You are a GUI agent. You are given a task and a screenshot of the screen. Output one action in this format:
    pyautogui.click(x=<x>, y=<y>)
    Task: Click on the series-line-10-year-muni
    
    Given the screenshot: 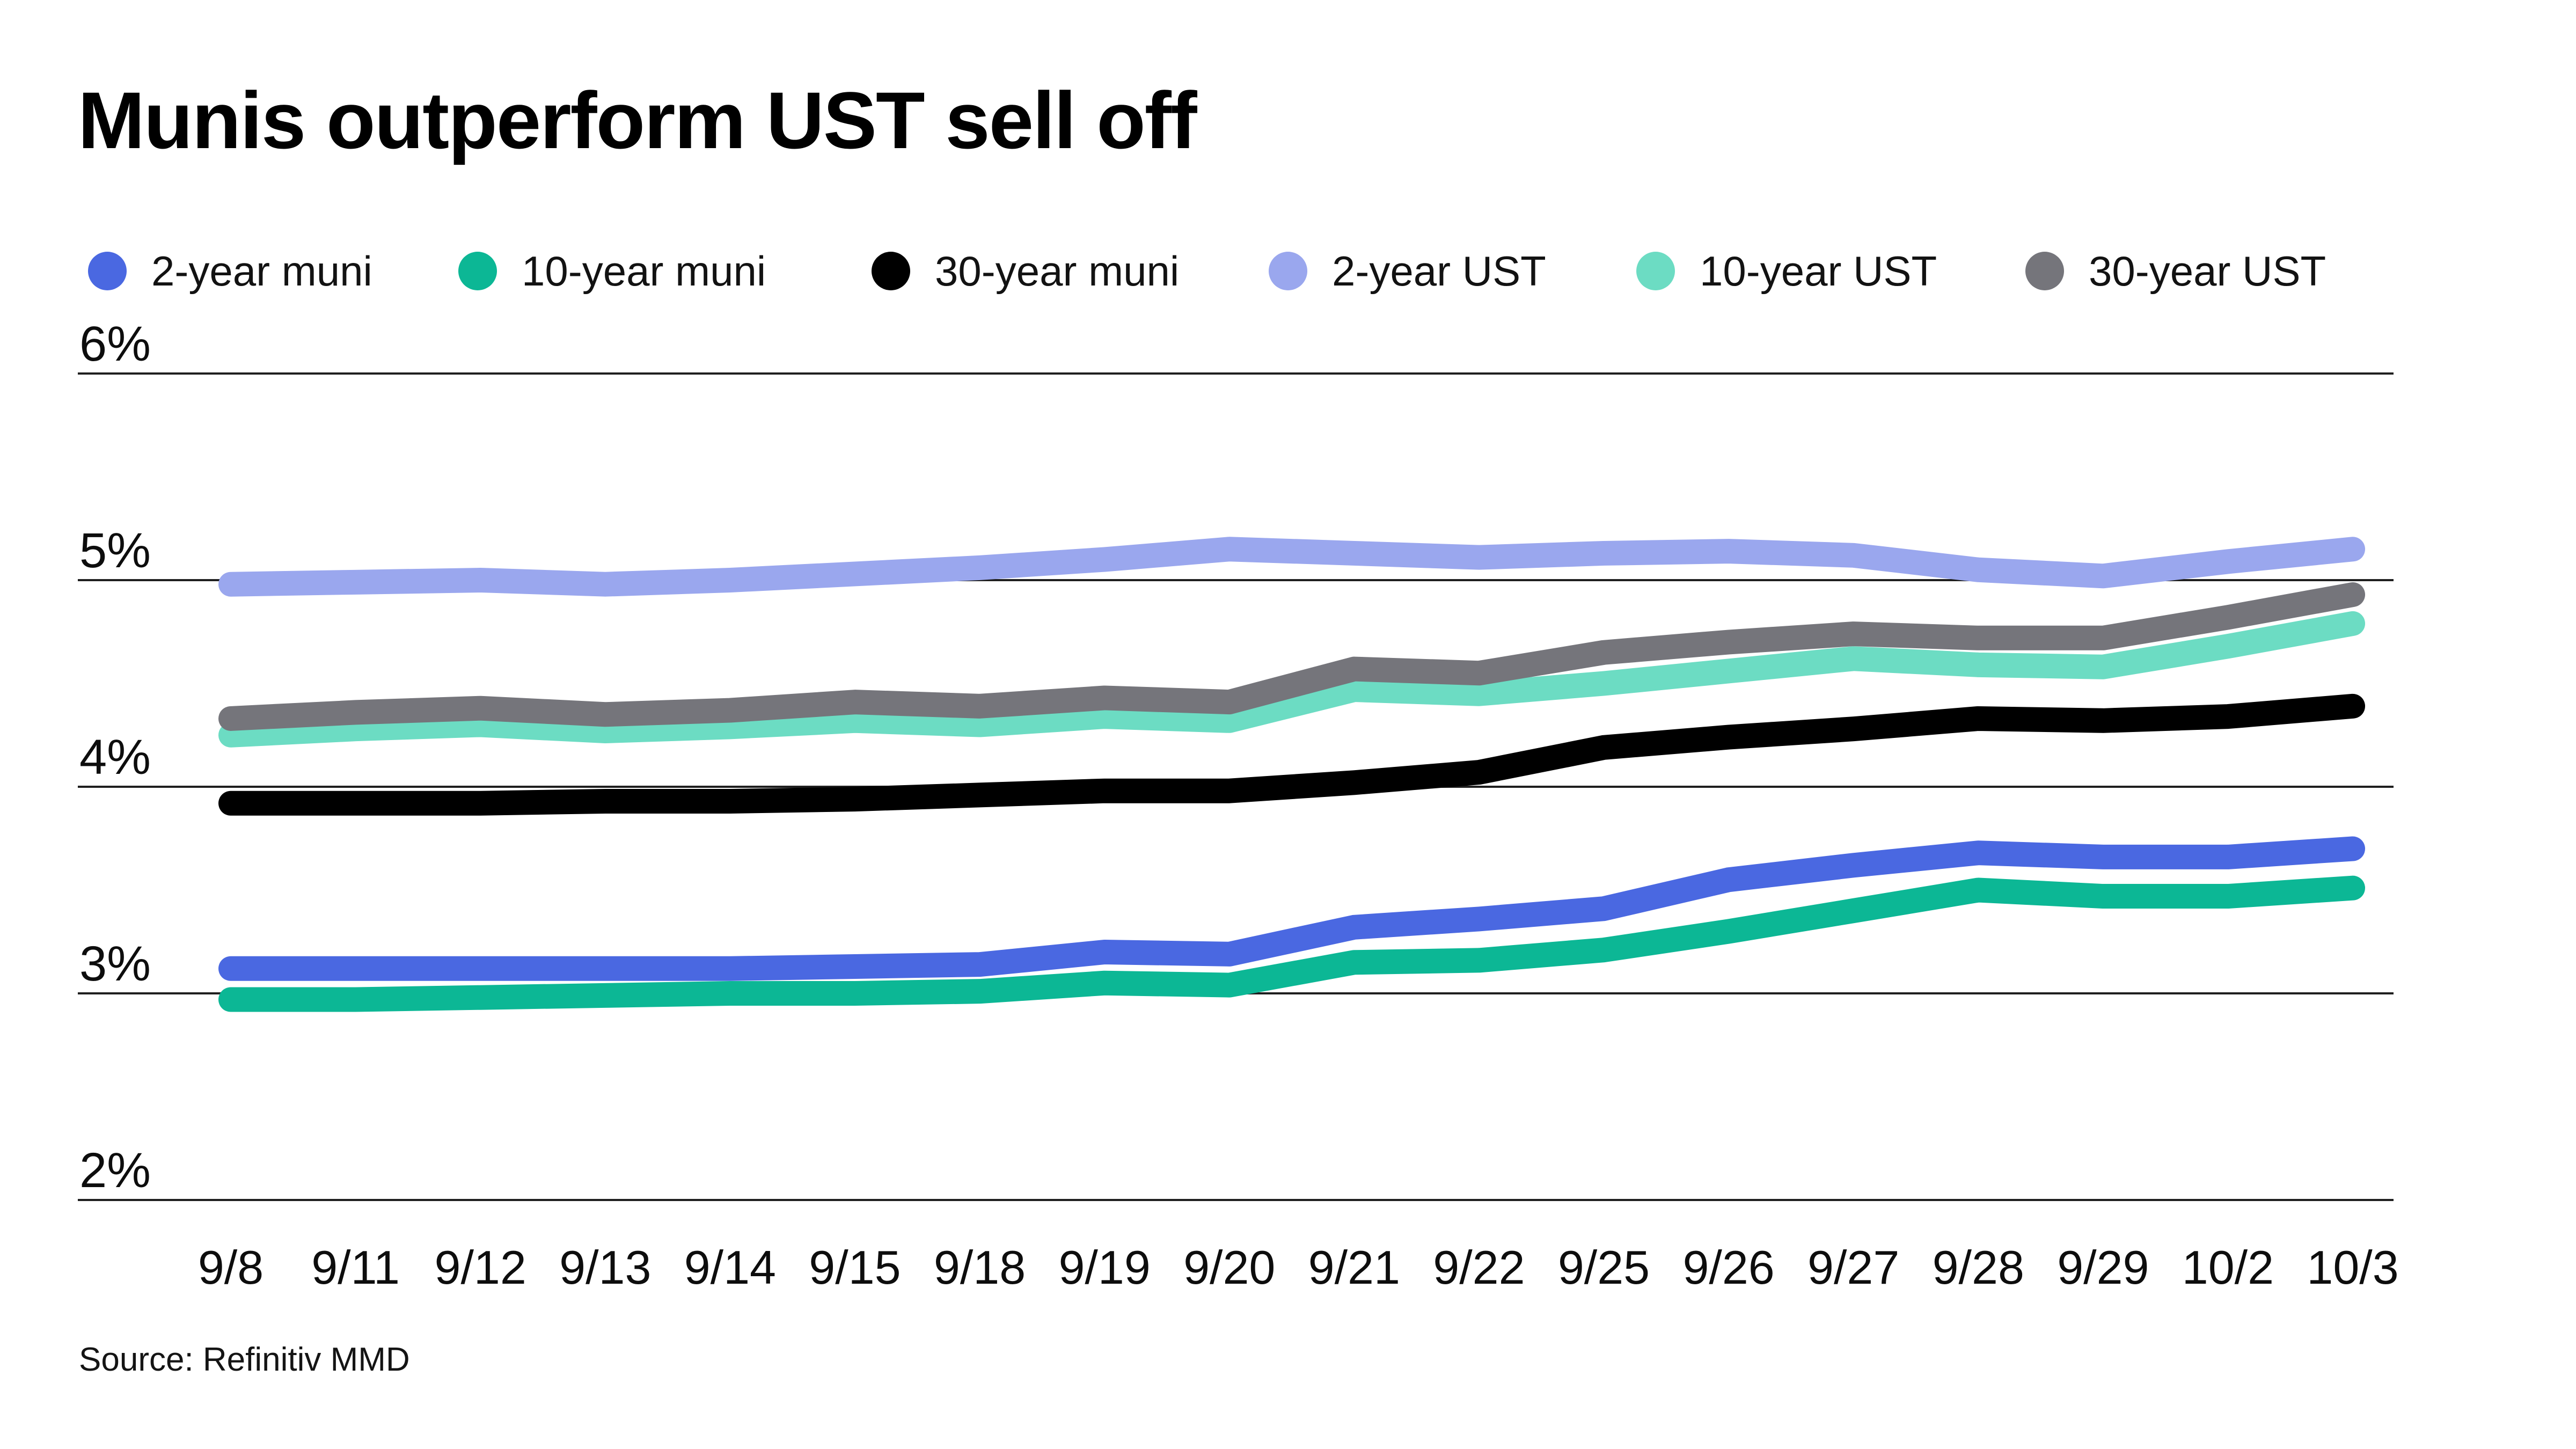 What is the action you would take?
    pyautogui.click(x=1292, y=943)
    